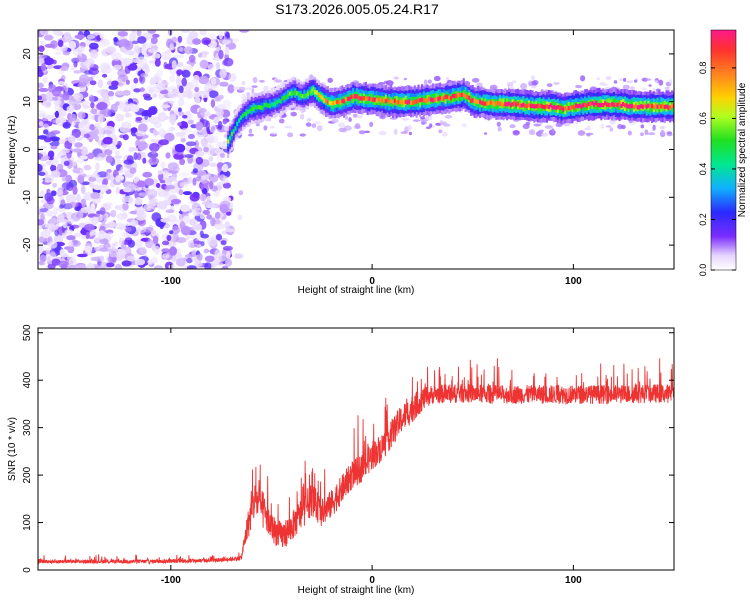  I want to click on x-tick-label: 100, so click(573, 281).